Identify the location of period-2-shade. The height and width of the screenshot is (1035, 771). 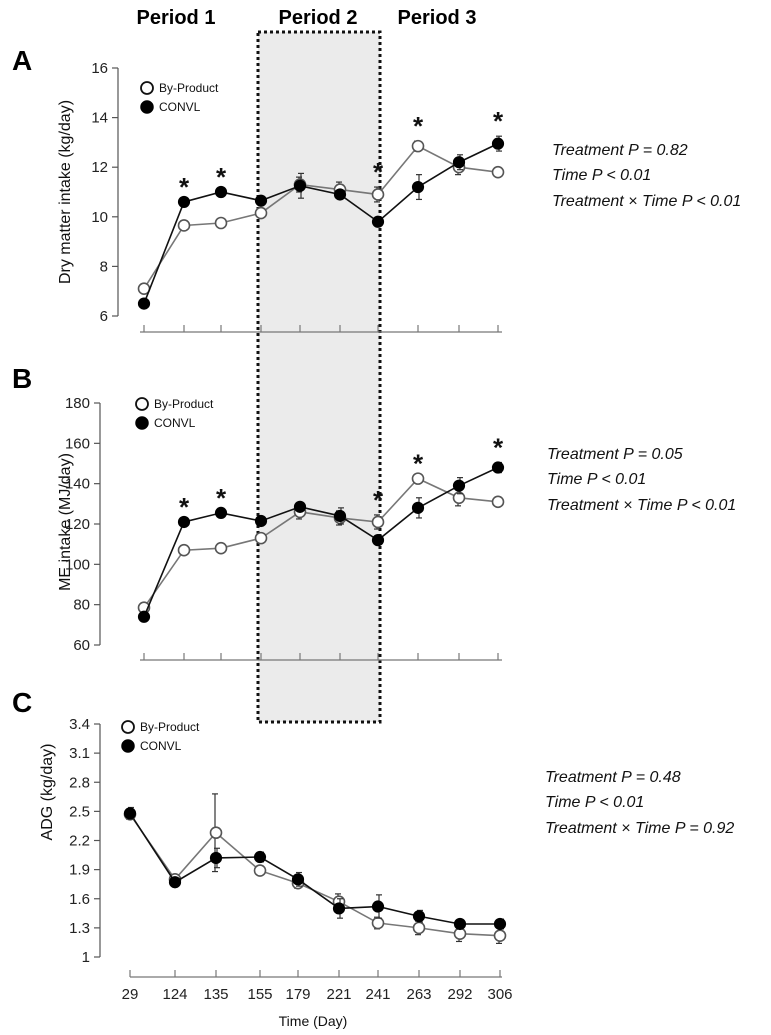
(319, 377).